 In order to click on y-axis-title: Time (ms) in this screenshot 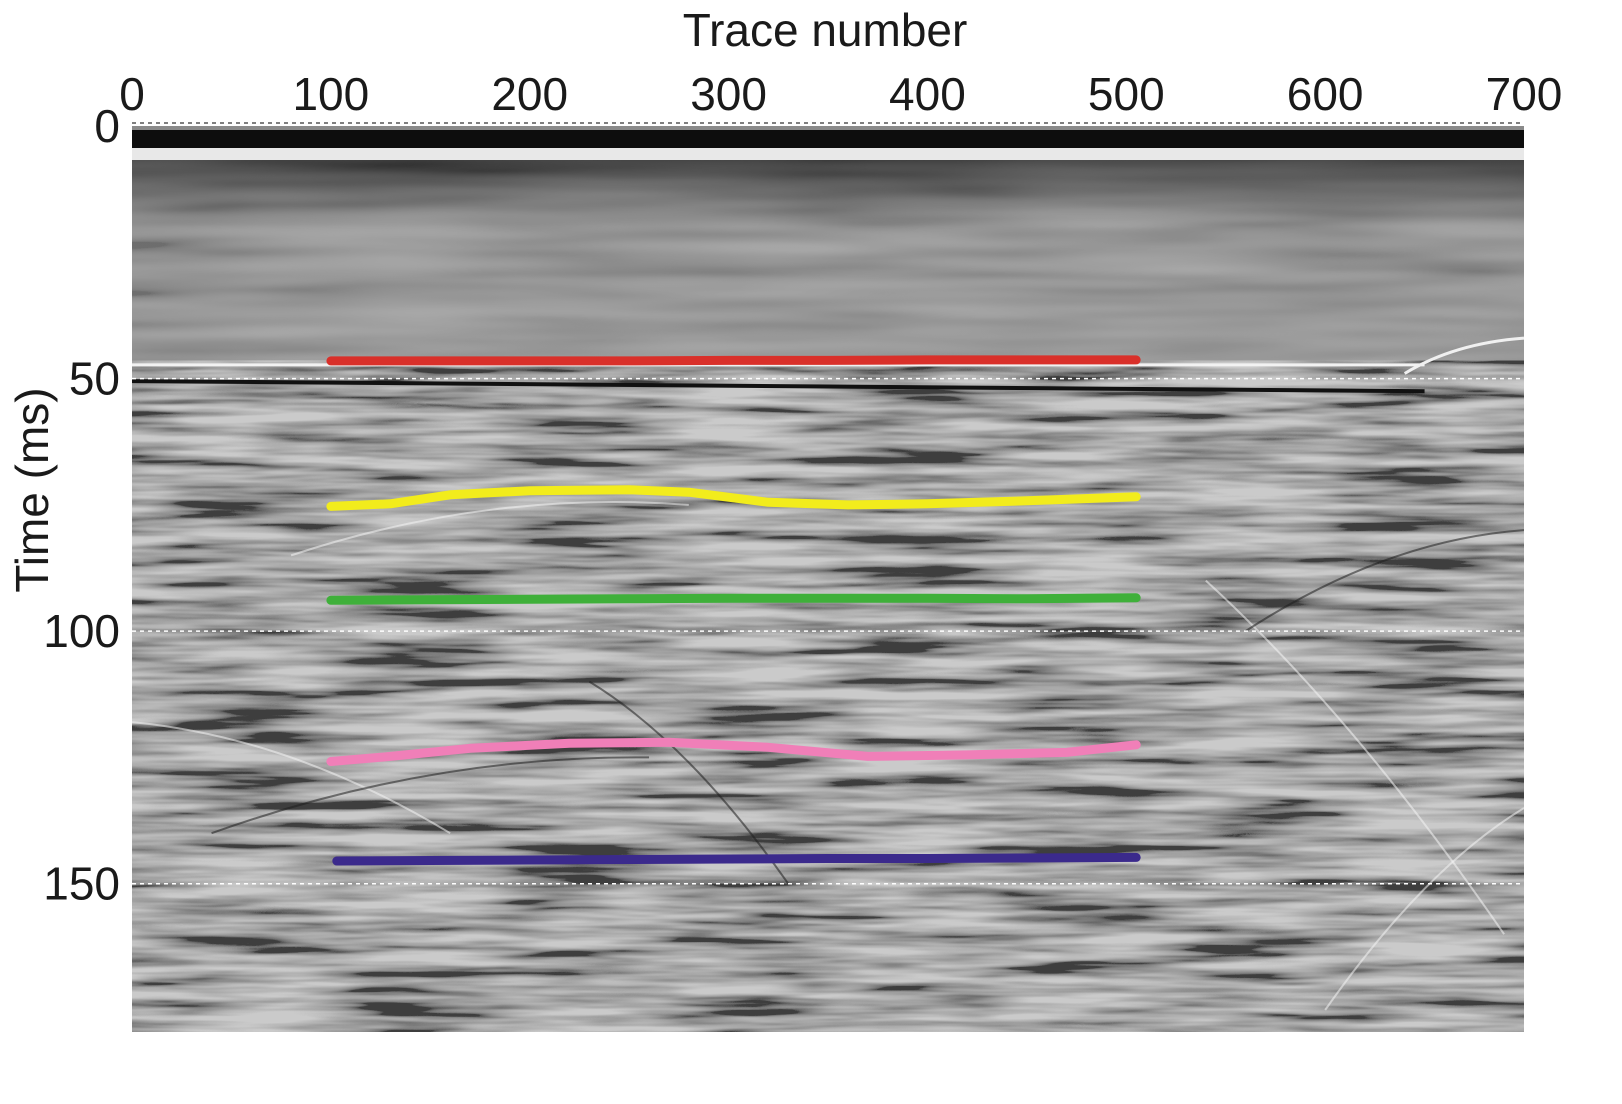, I will do `click(32, 489)`.